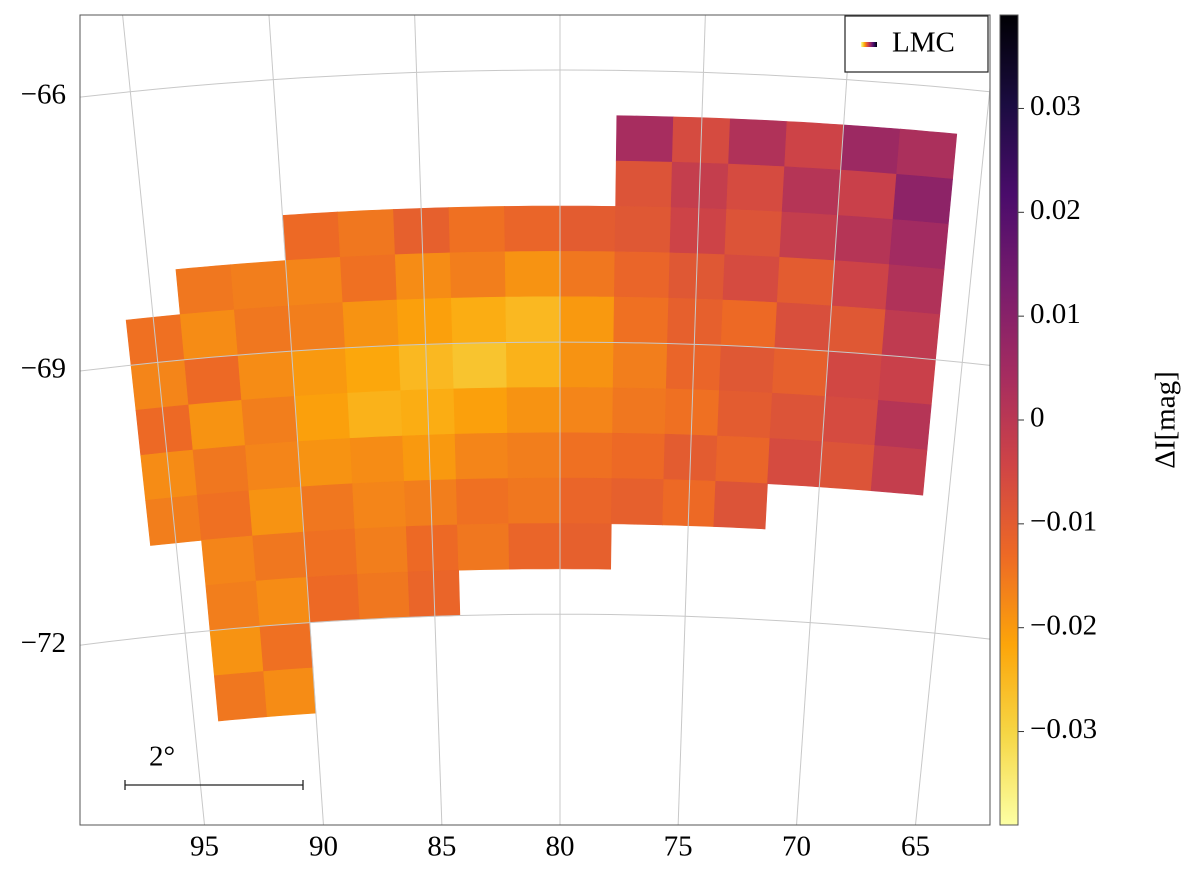  Describe the element at coordinates (1009, 420) in the screenshot. I see `colorbar` at that location.